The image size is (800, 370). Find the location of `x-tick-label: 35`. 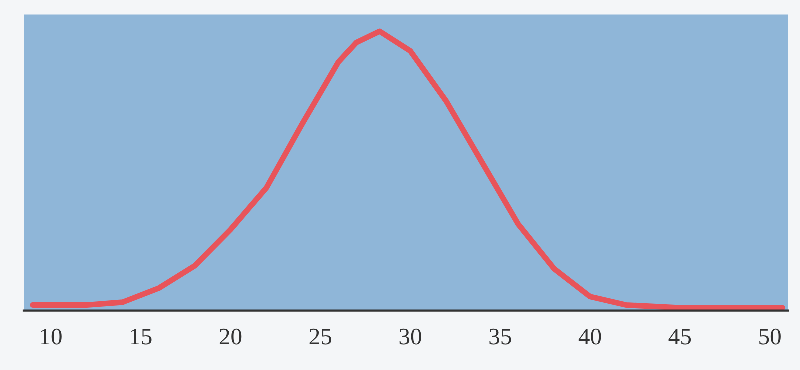

x-tick-label: 35 is located at coordinates (501, 336).